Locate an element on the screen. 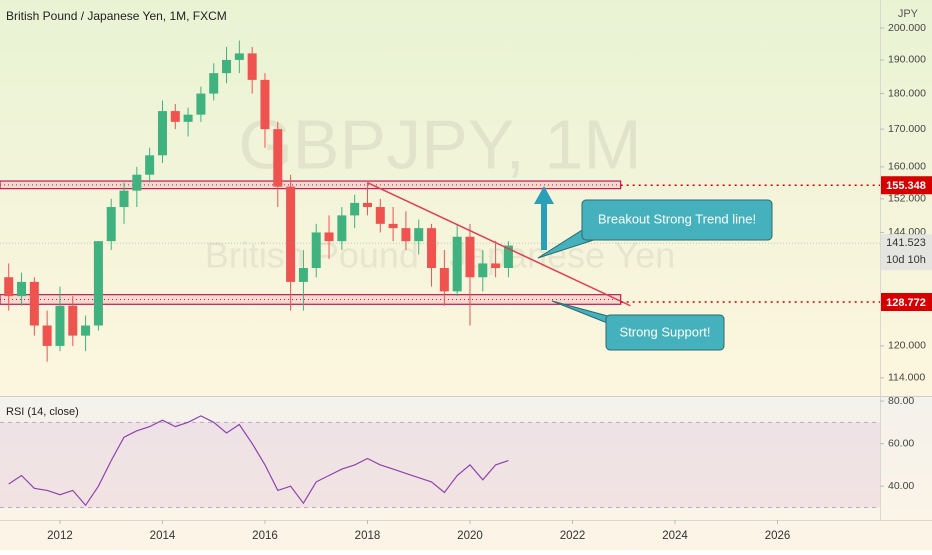 This screenshot has width=932, height=555. y-tick-label: 80.00 is located at coordinates (901, 401).